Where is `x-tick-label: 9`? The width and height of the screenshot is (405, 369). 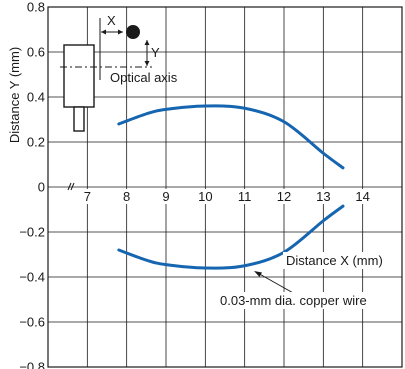
x-tick-label: 9 is located at coordinates (165, 196).